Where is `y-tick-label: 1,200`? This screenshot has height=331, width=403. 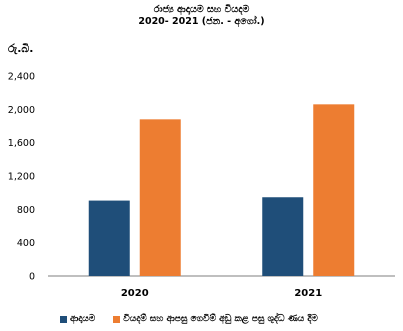
y-tick-label: 1,200 is located at coordinates (21, 177).